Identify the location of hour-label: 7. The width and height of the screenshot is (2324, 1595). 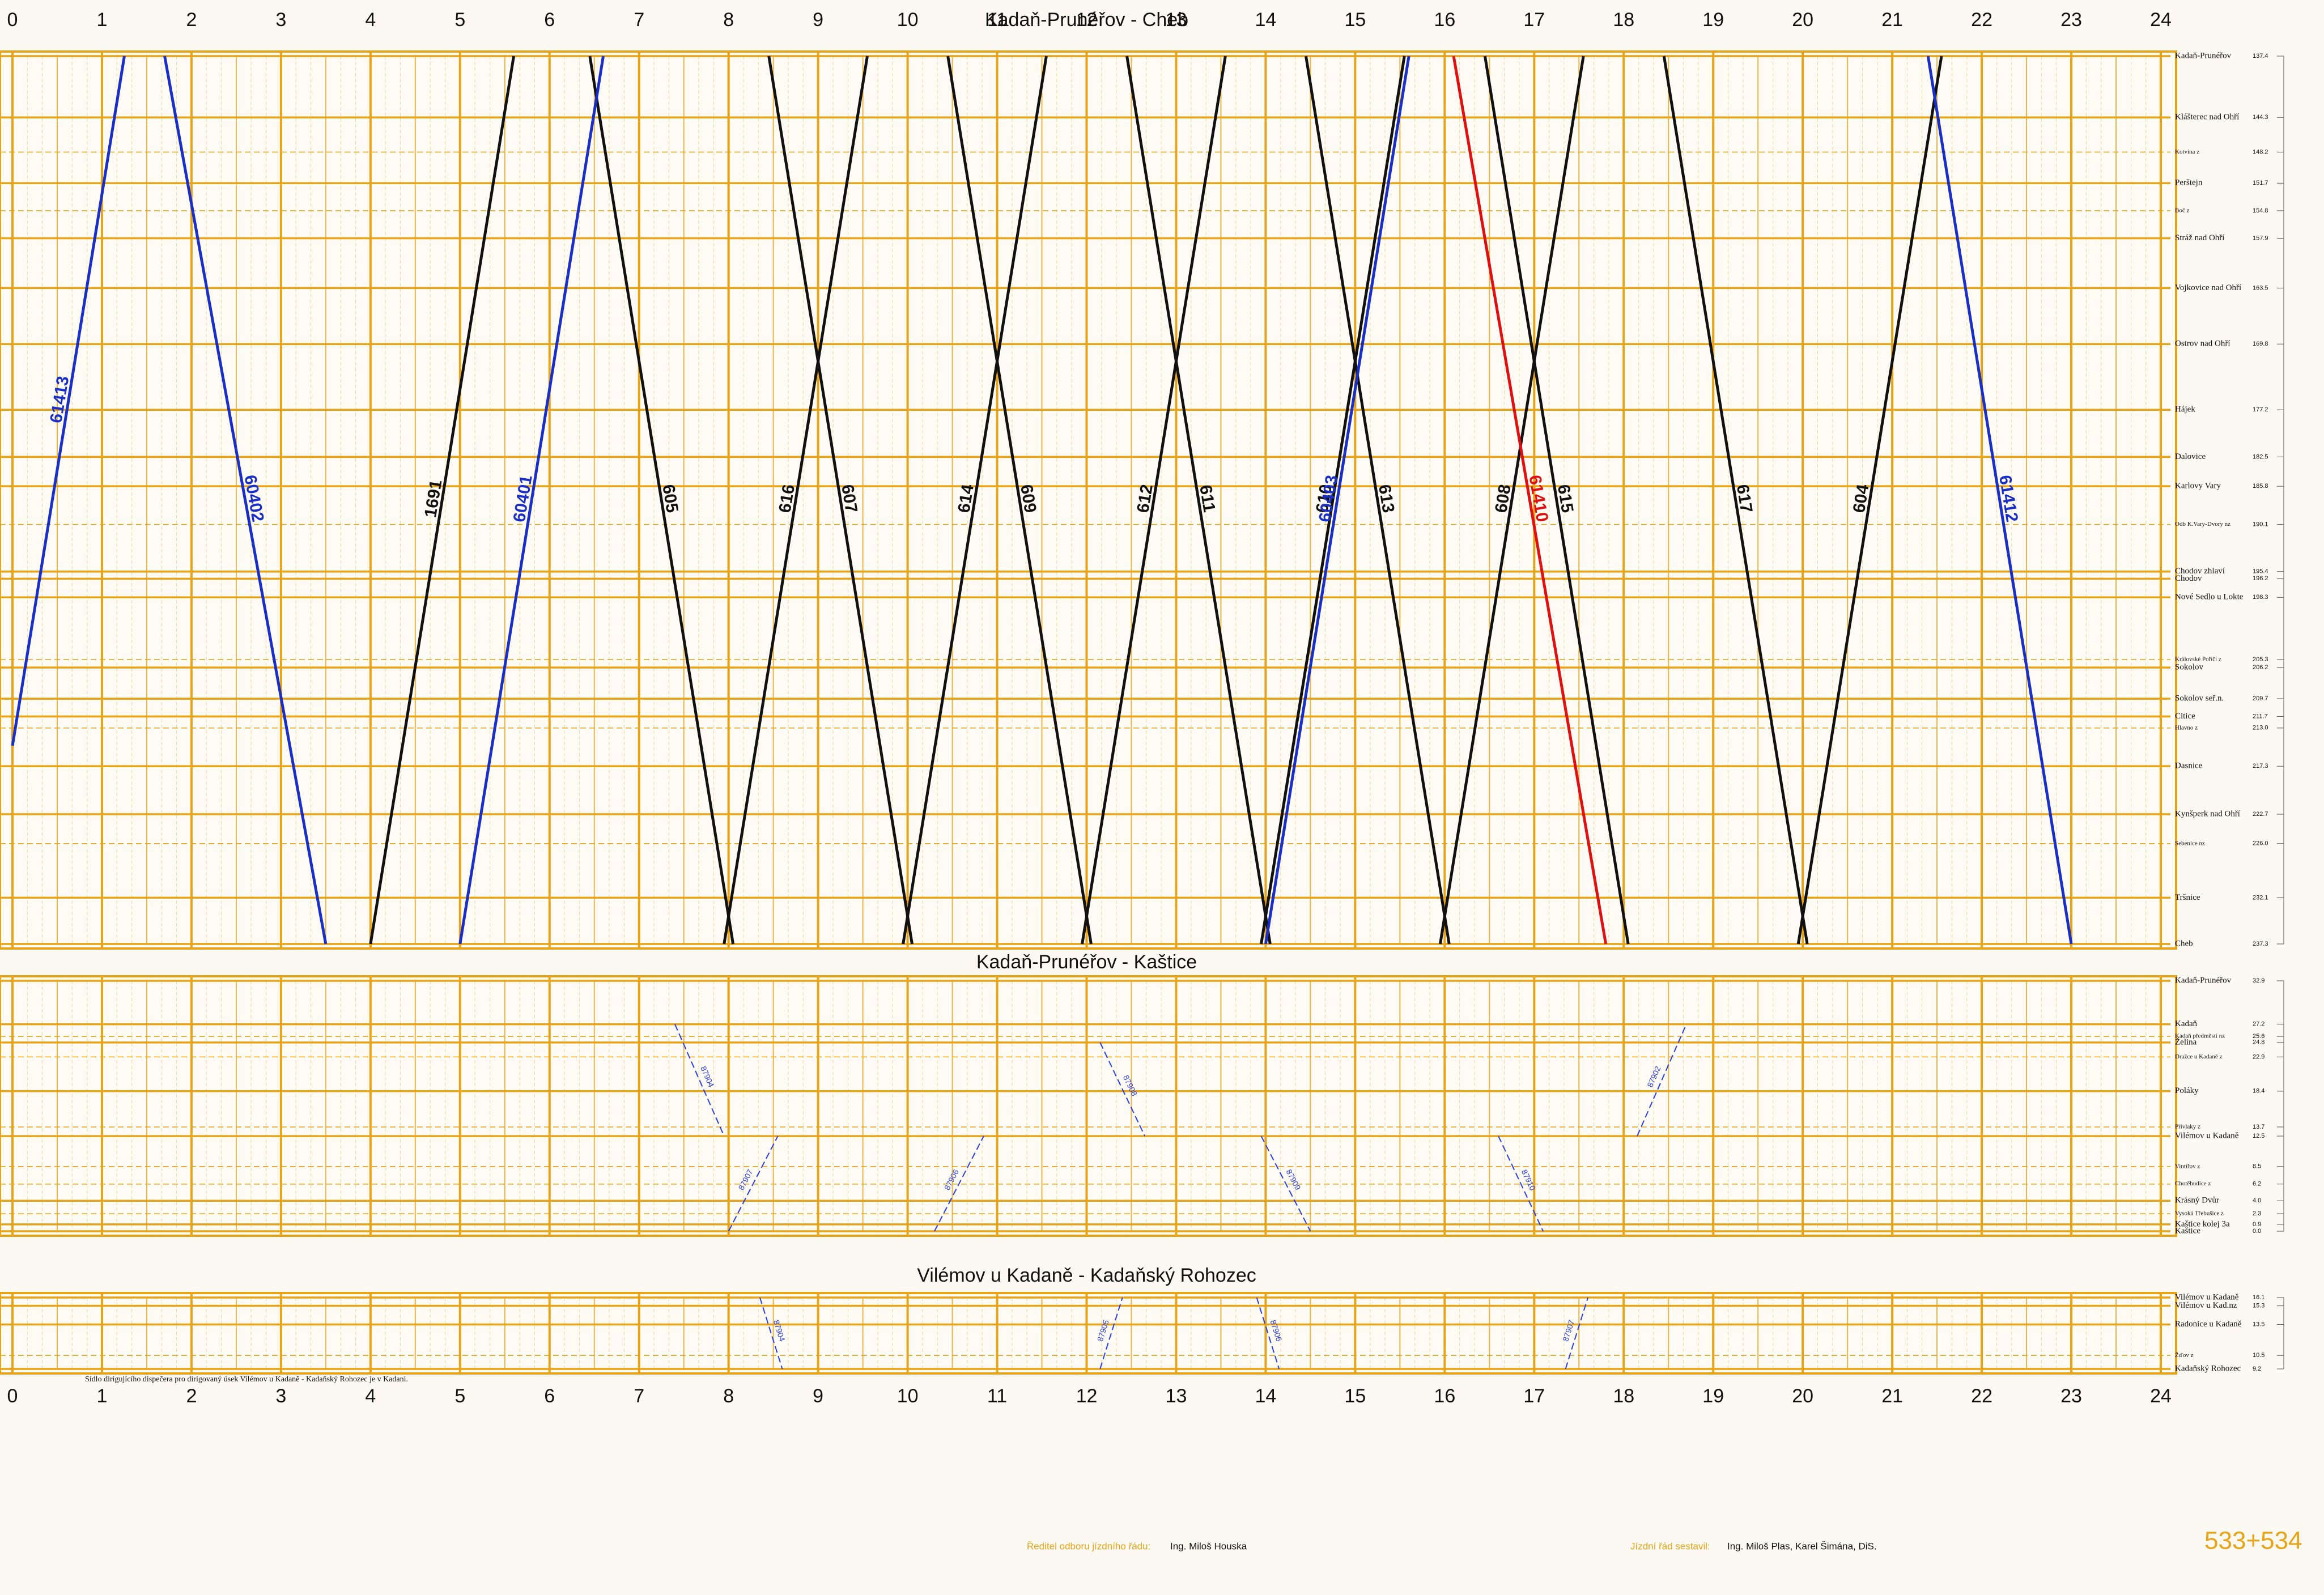
(639, 1396).